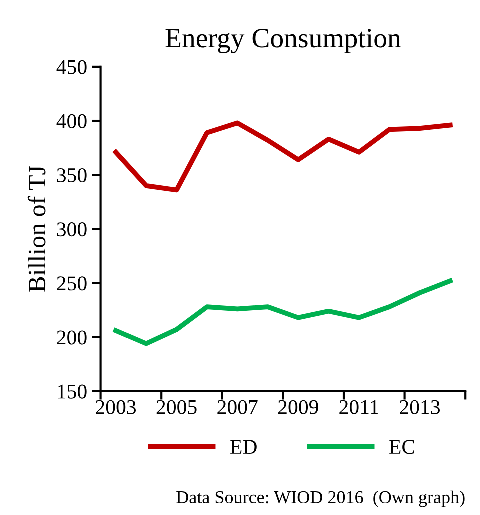 This screenshot has height=515, width=480. Describe the element at coordinates (283, 41) in the screenshot. I see `chart-title: Energy Consumption` at that location.